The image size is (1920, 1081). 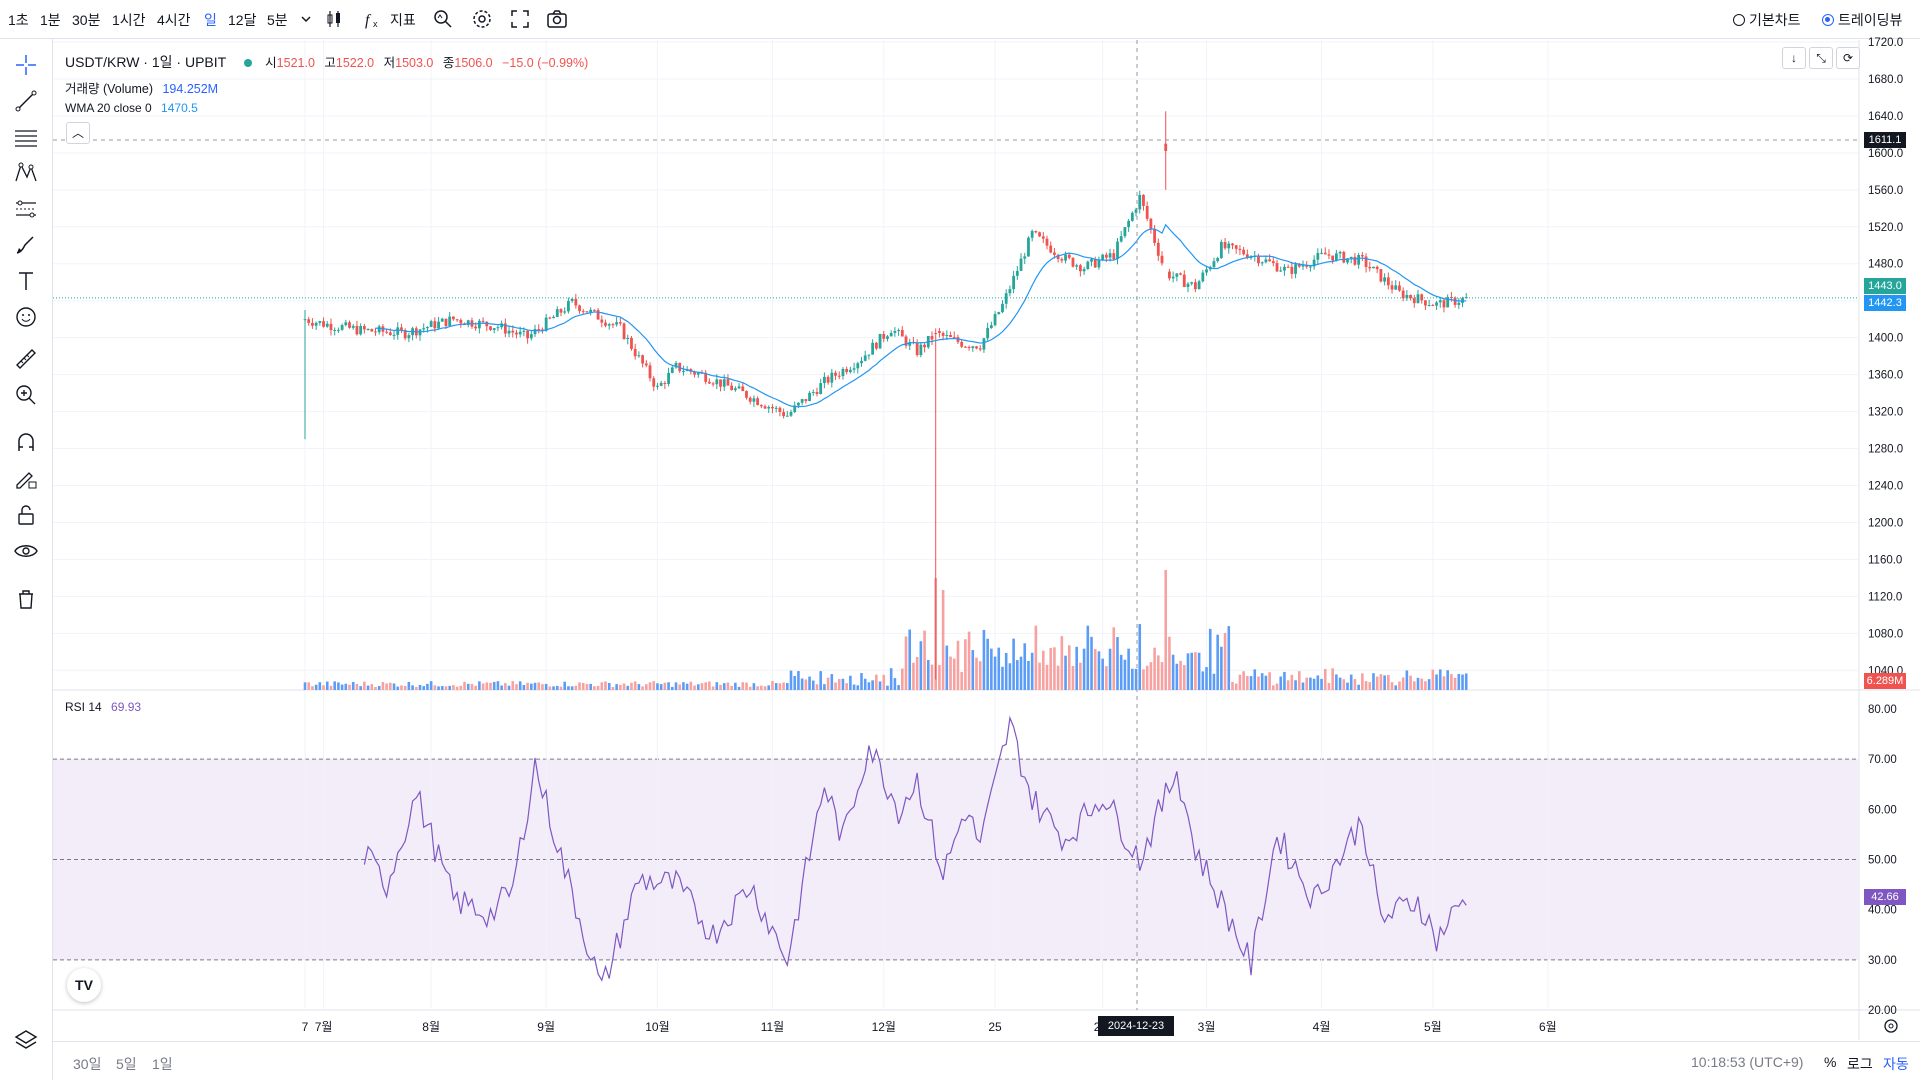 What do you see at coordinates (26, 209) in the screenshot?
I see `forecast-icon` at bounding box center [26, 209].